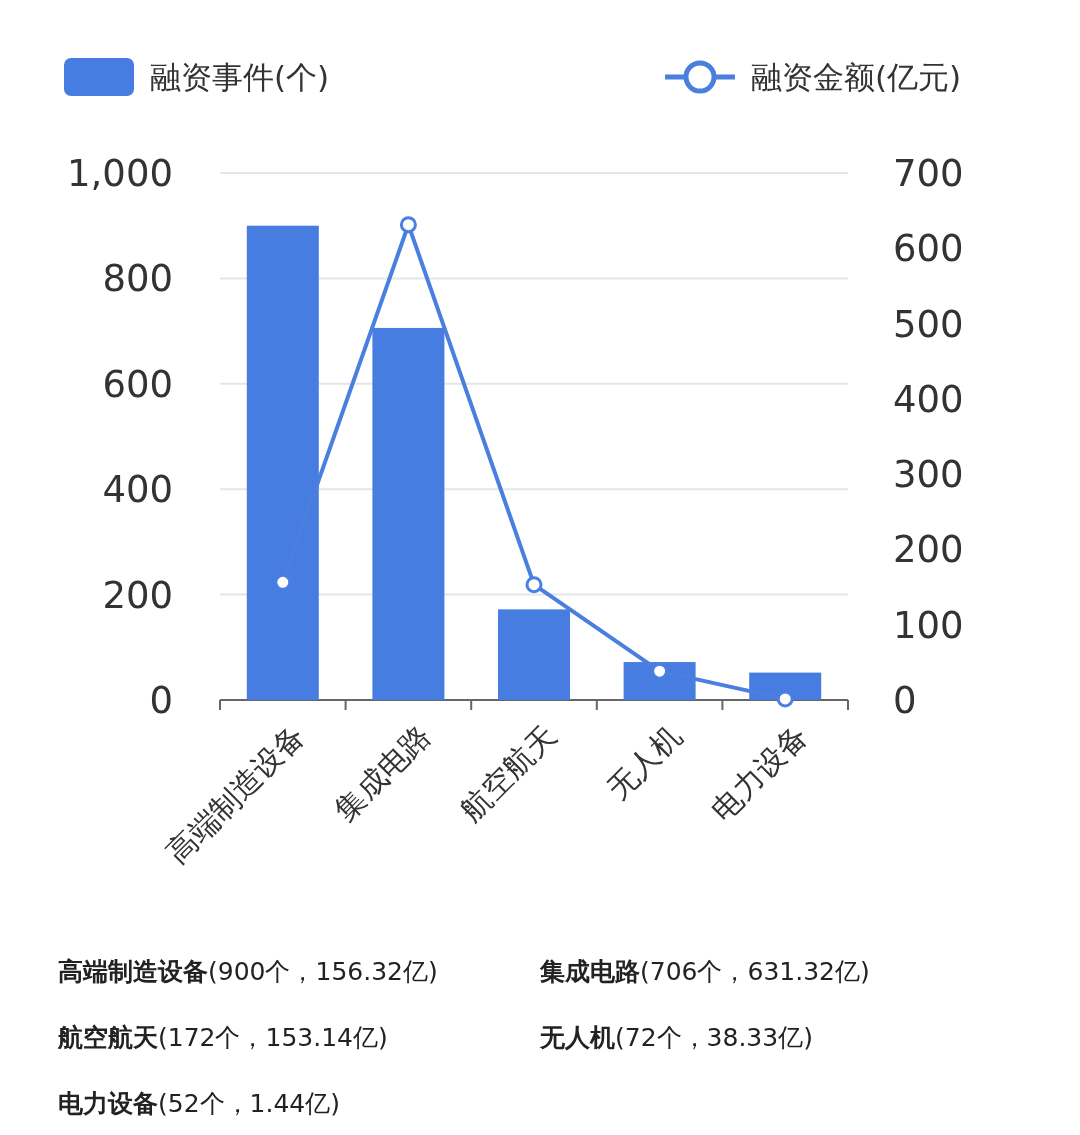 The width and height of the screenshot is (1080, 1135). I want to click on y2-tick-label: 500, so click(928, 324).